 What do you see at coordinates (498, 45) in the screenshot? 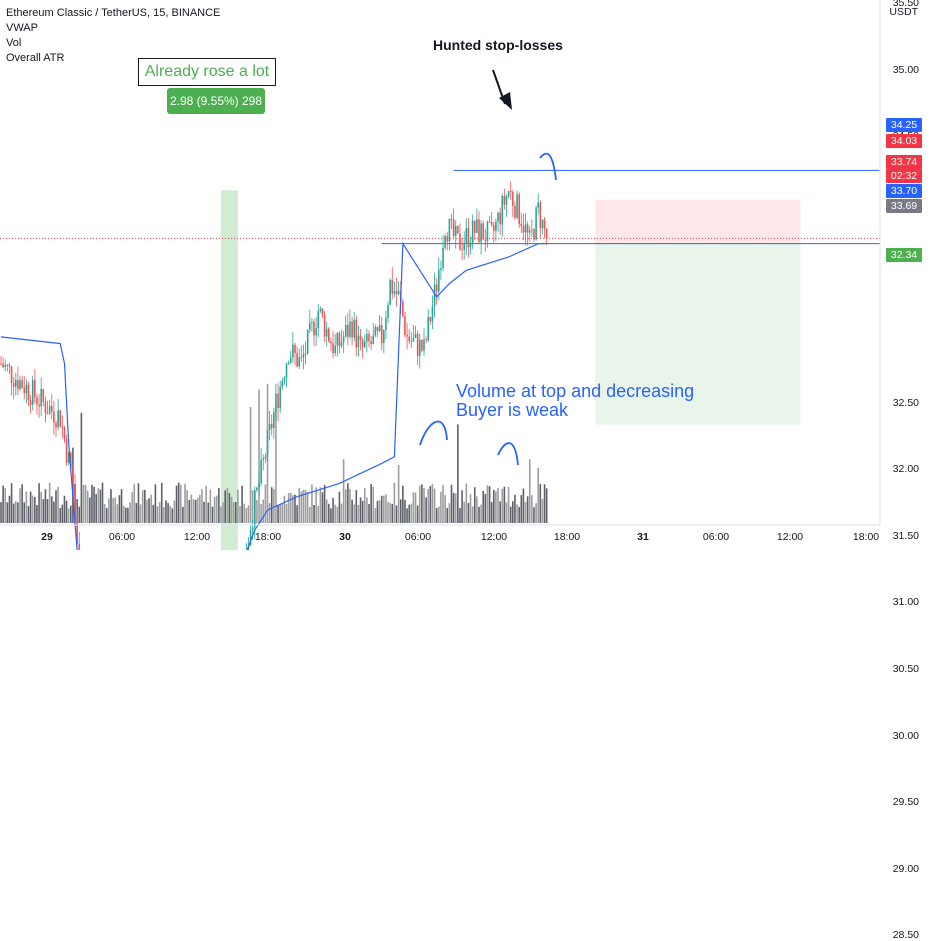
I see `annotation-hunted-stops: Hunted stop-losses` at bounding box center [498, 45].